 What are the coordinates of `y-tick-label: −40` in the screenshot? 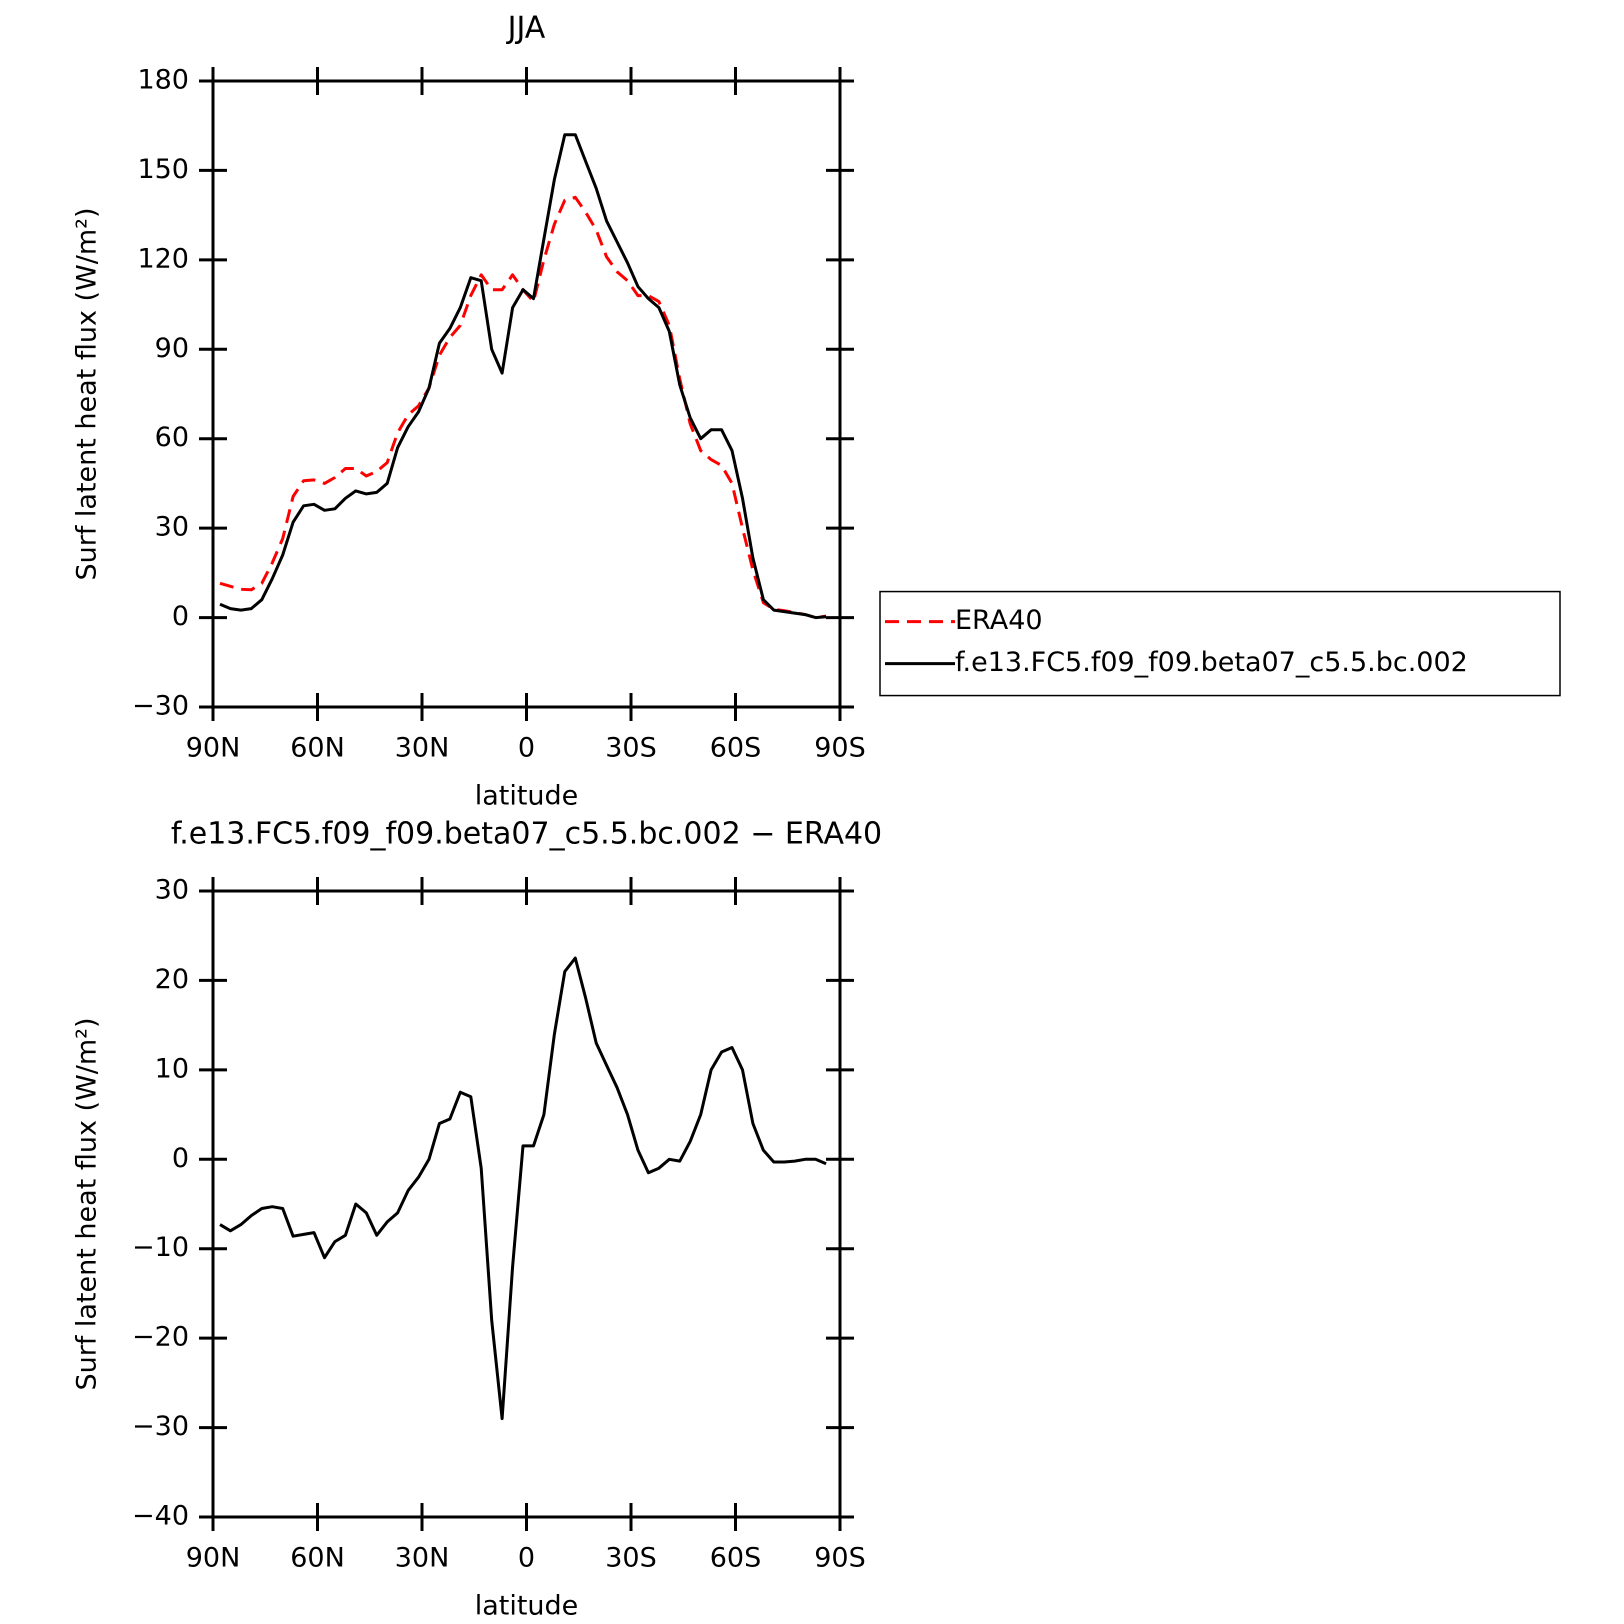 It's located at (160, 1516).